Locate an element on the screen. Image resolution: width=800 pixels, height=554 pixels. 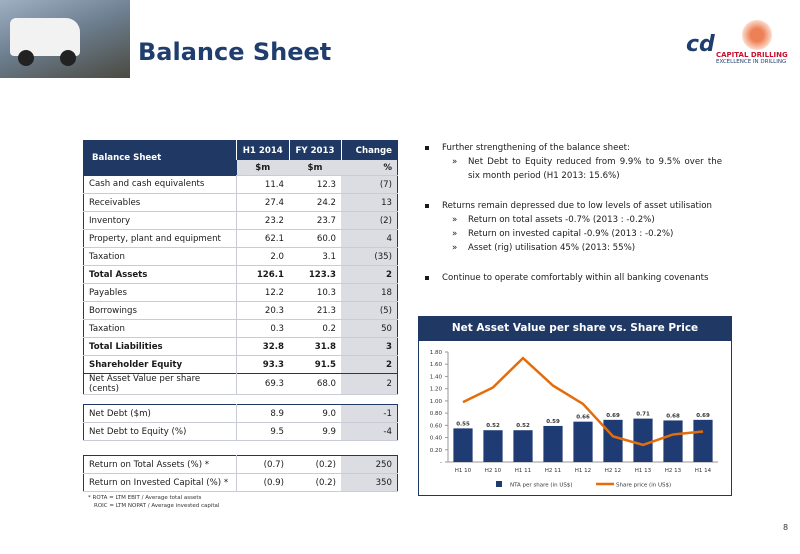
x-tick-label: H2 11 is located at coordinates (553, 471).